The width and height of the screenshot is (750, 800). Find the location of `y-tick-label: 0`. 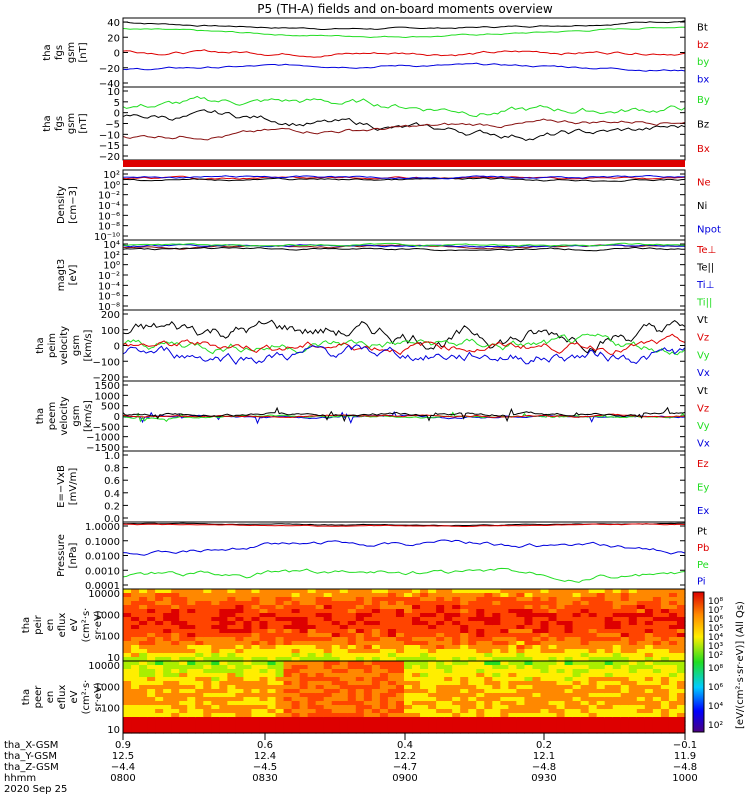

y-tick-label: 0 is located at coordinates (117, 54).